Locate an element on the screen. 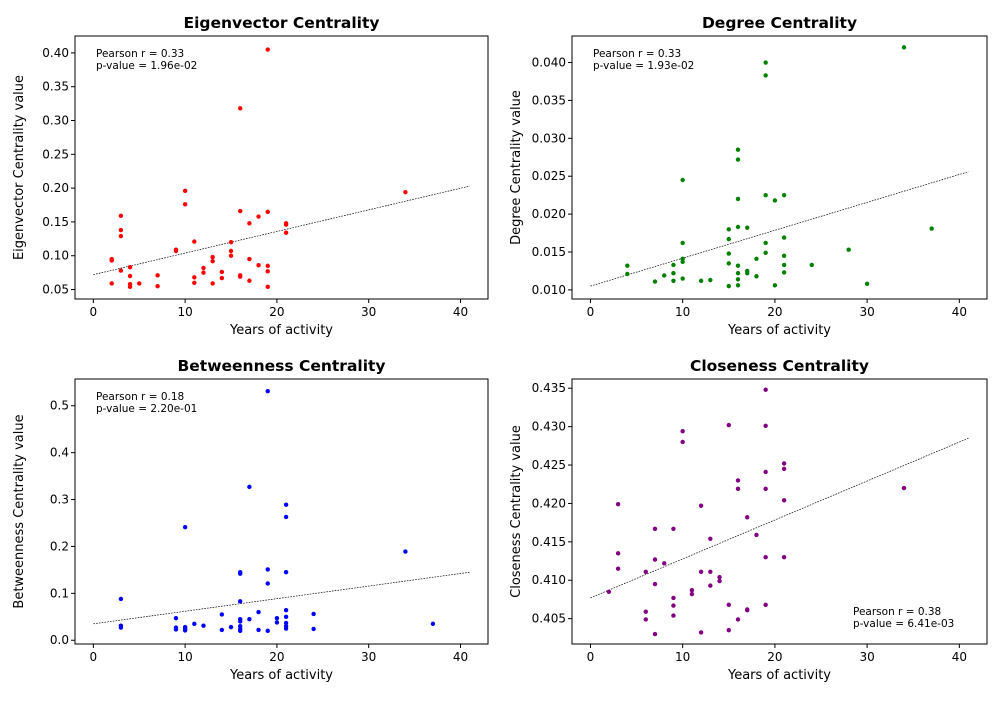 The width and height of the screenshot is (1000, 705). y-tick-label: 0.0 is located at coordinates (59, 640).